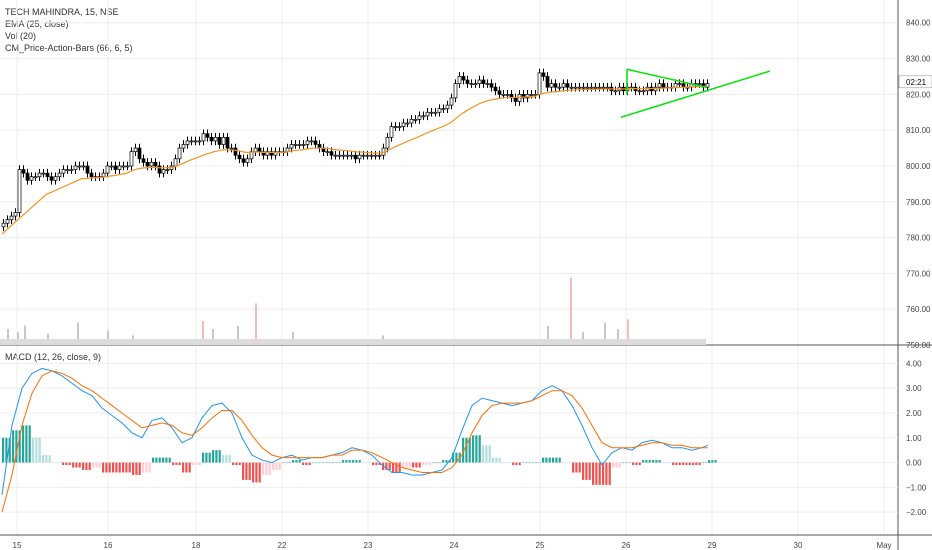 The height and width of the screenshot is (550, 932). What do you see at coordinates (918, 94) in the screenshot?
I see `price-tick-label: 820.00` at bounding box center [918, 94].